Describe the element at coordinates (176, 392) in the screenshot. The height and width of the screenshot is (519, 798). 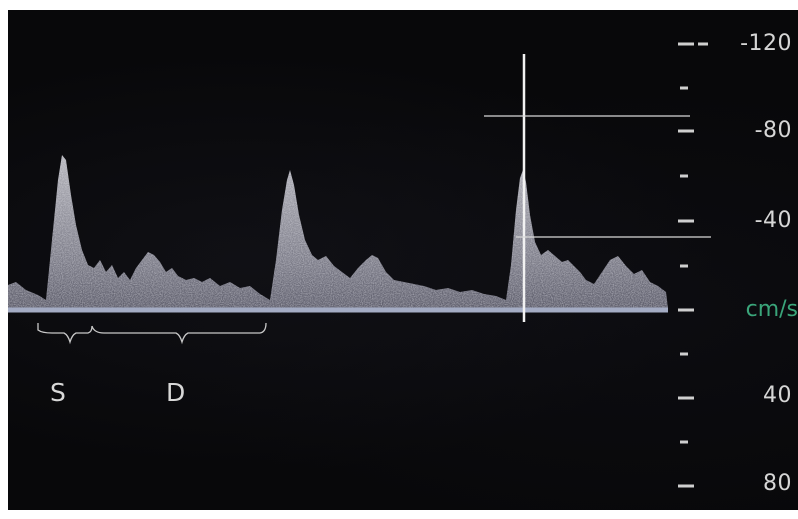
I see `diastole-label: D` at that location.